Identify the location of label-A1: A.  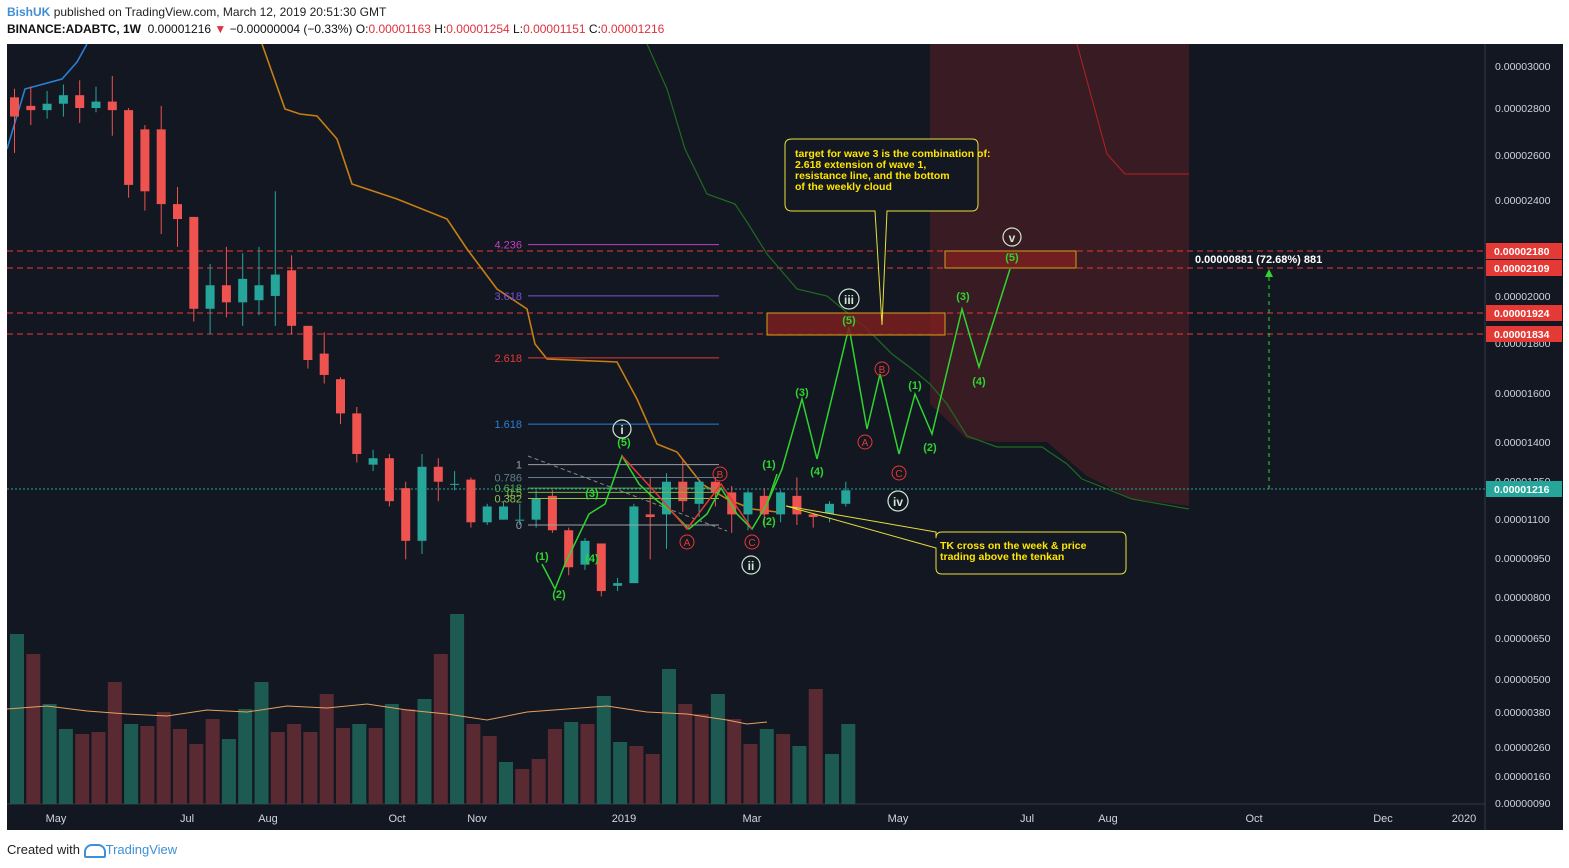
(687, 543).